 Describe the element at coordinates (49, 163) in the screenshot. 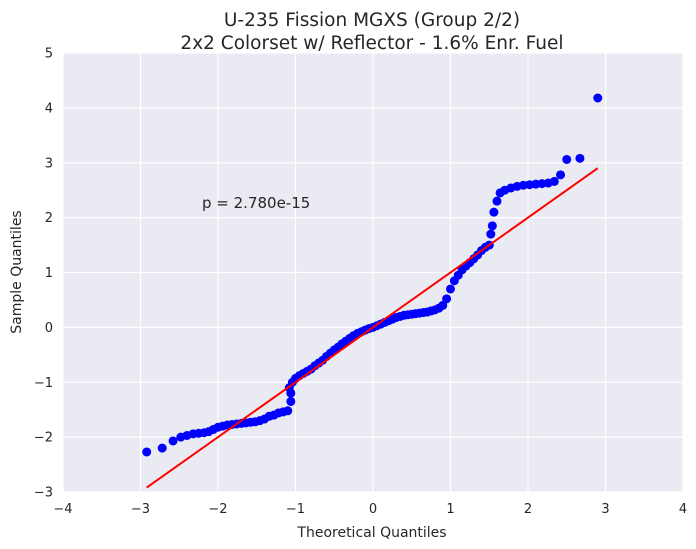

I see `y-tick-label: 3` at that location.